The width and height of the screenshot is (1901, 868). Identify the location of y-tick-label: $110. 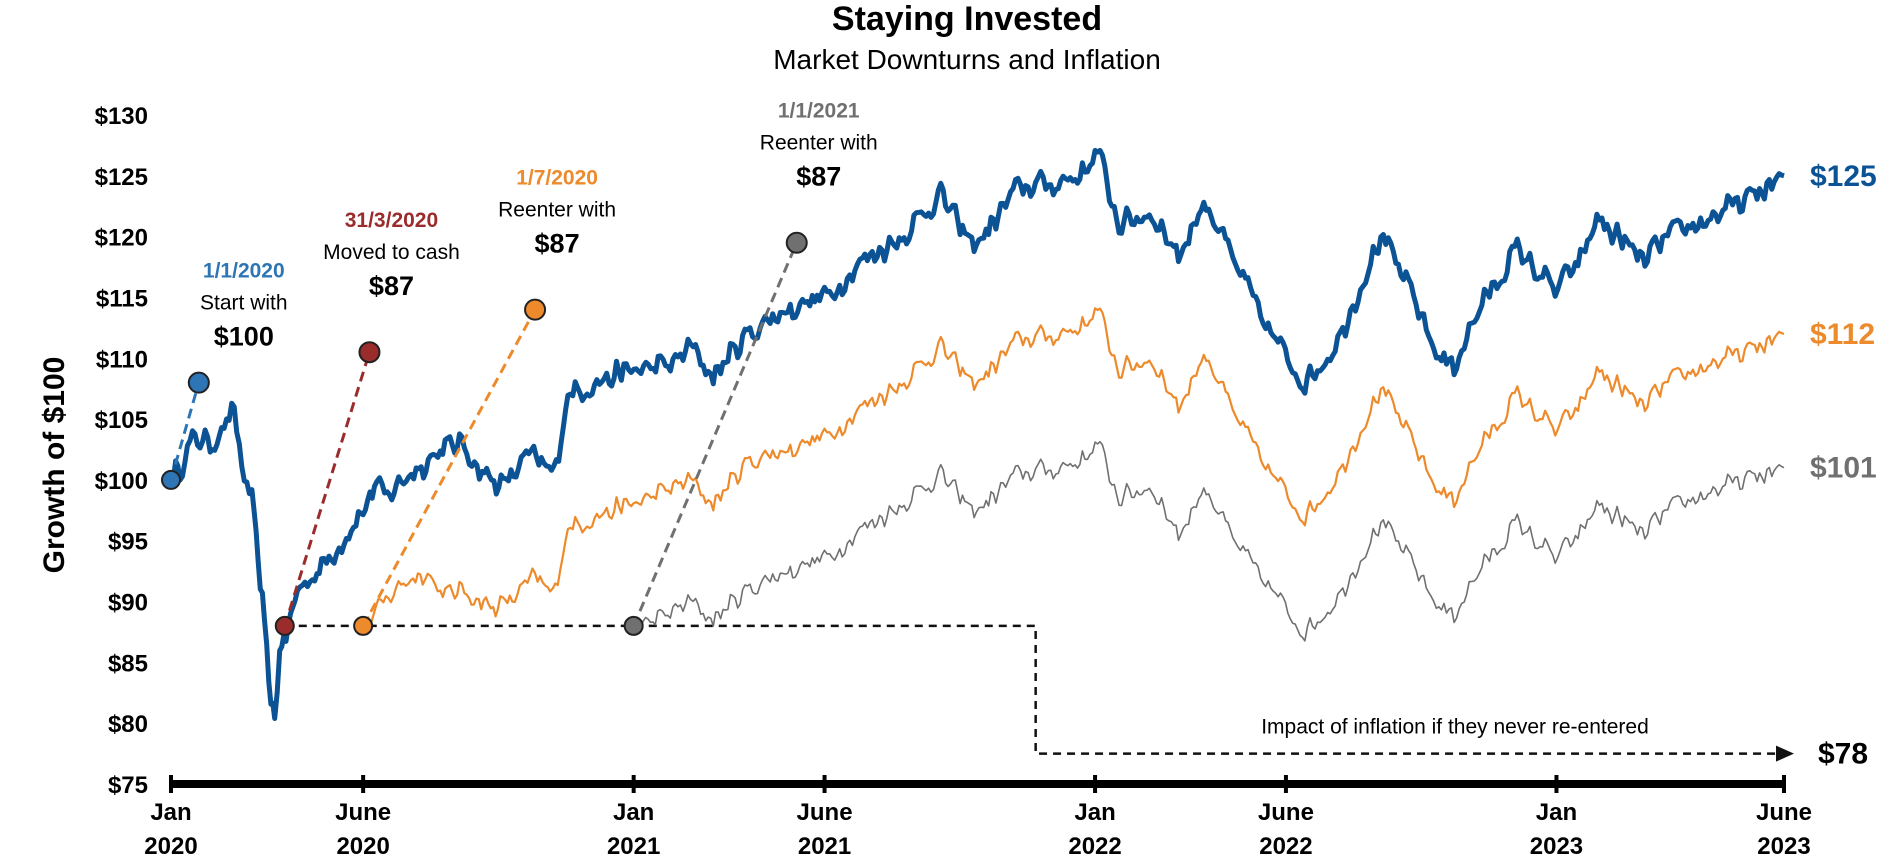
(122, 359).